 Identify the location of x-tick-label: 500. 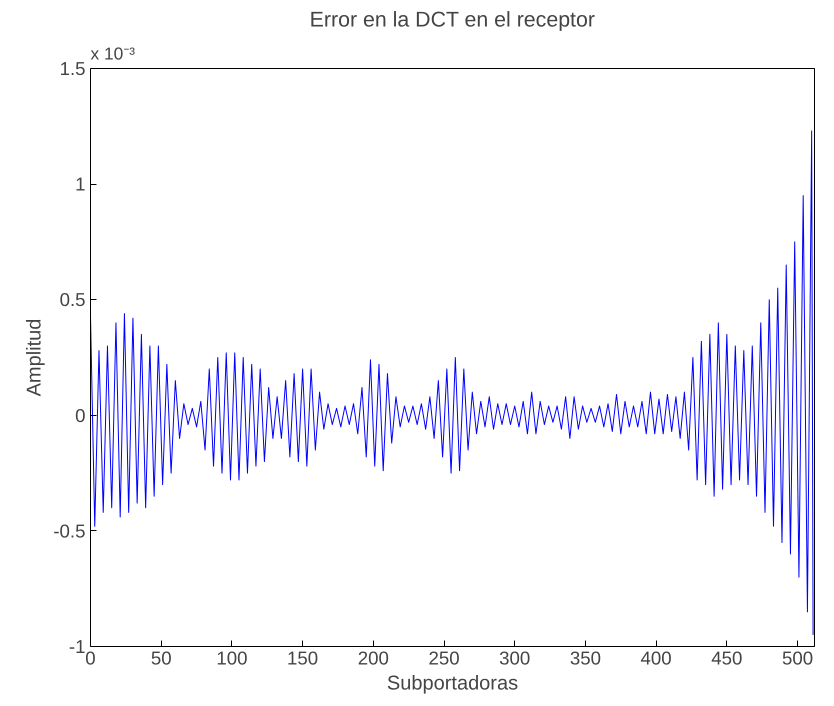
(798, 658).